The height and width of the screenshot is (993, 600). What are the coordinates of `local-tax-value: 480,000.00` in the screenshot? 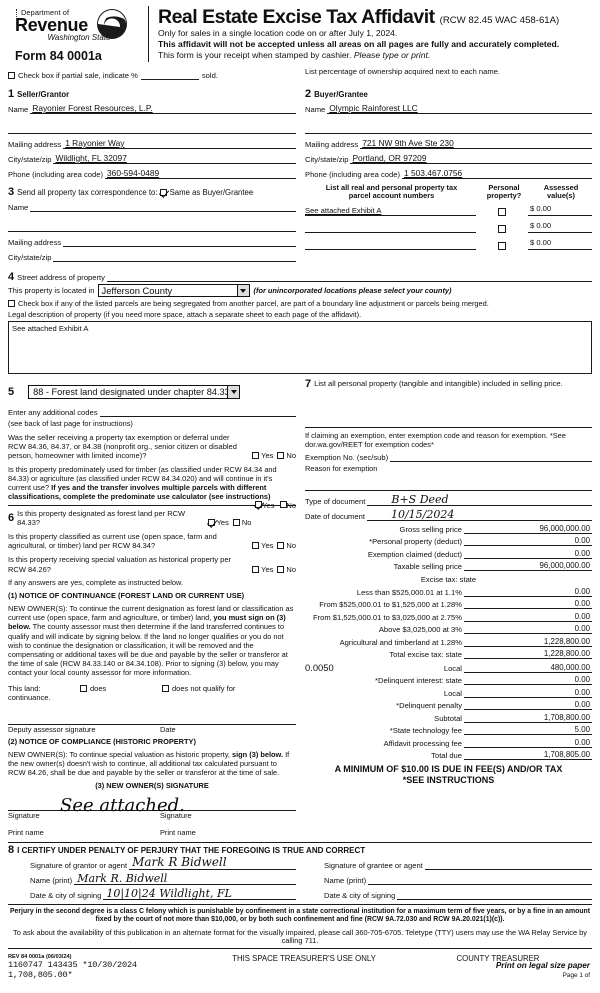 It's located at (555, 668).